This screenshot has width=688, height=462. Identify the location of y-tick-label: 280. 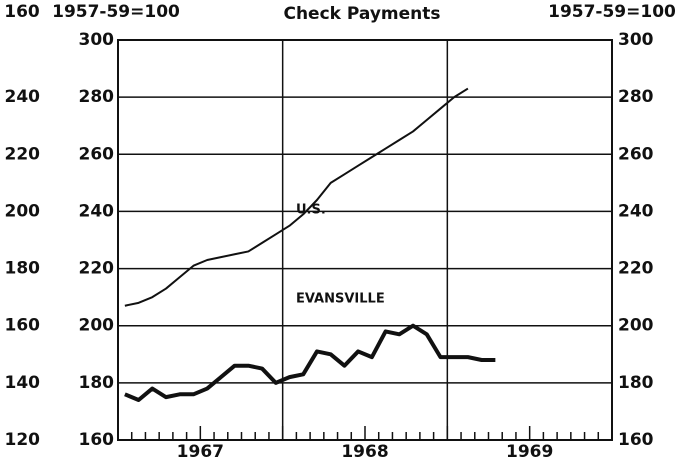
(97, 97).